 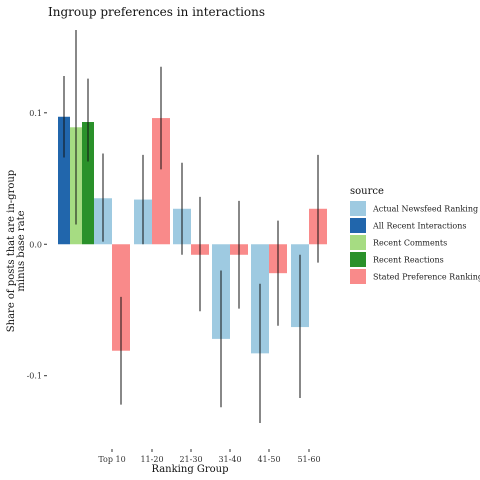 What do you see at coordinates (161, 181) in the screenshot?
I see `bar-stated-preference-ranking` at bounding box center [161, 181].